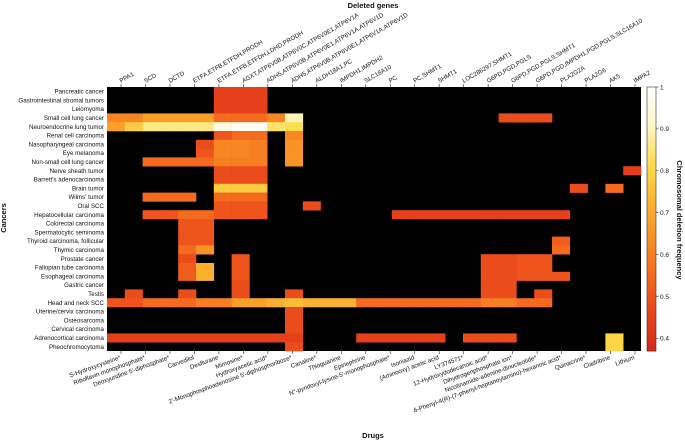 Image resolution: width=685 pixels, height=442 pixels. Describe the element at coordinates (79, 250) in the screenshot. I see `cancer-label: Thymic carcinoma` at that location.